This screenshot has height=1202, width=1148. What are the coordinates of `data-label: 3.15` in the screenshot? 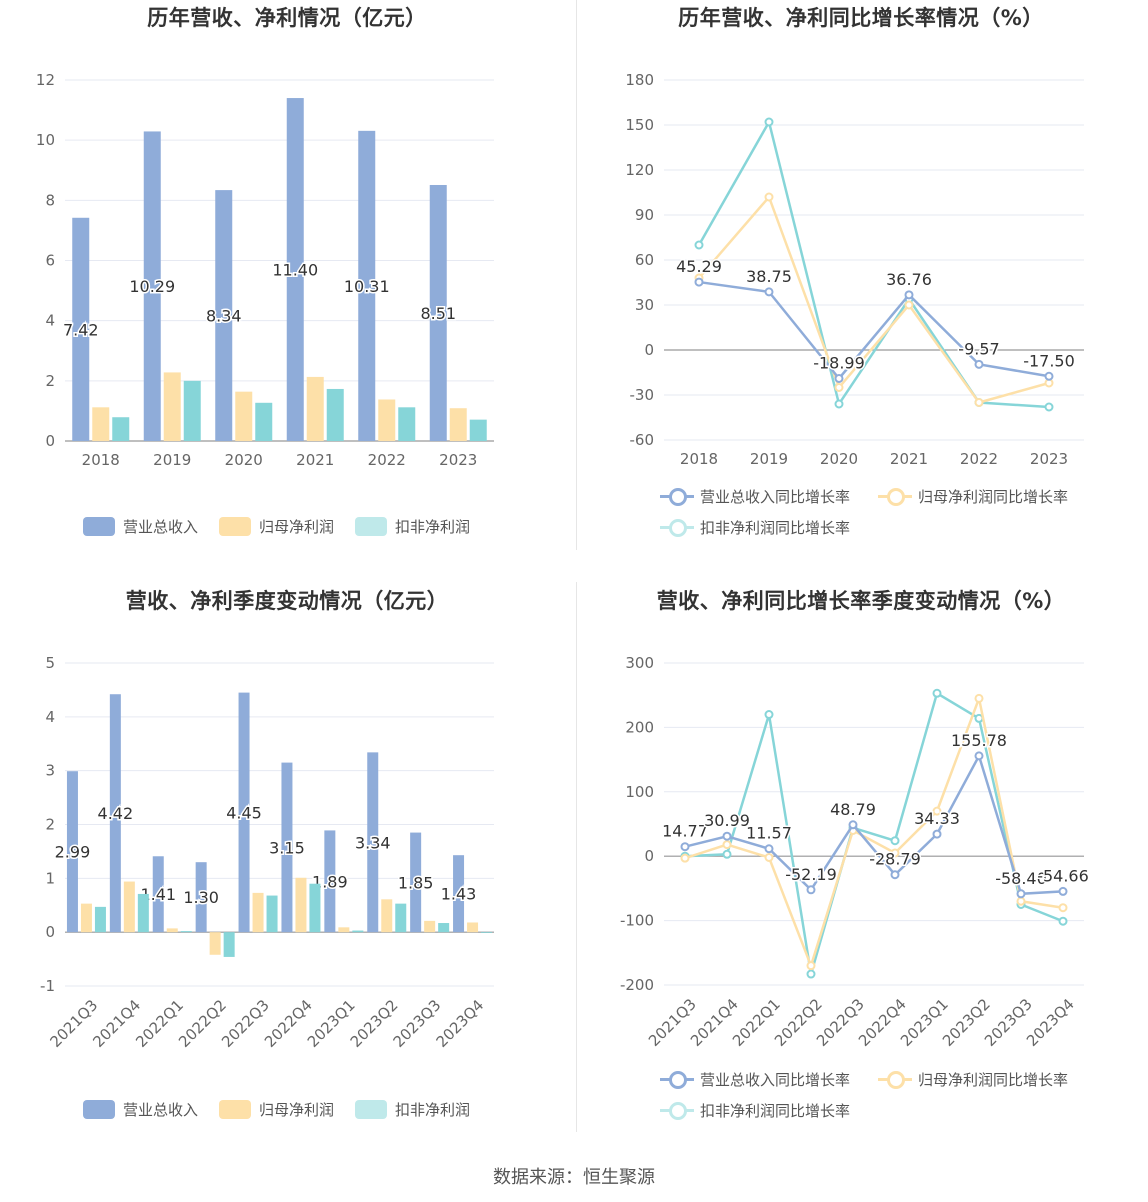 It's located at (287, 847).